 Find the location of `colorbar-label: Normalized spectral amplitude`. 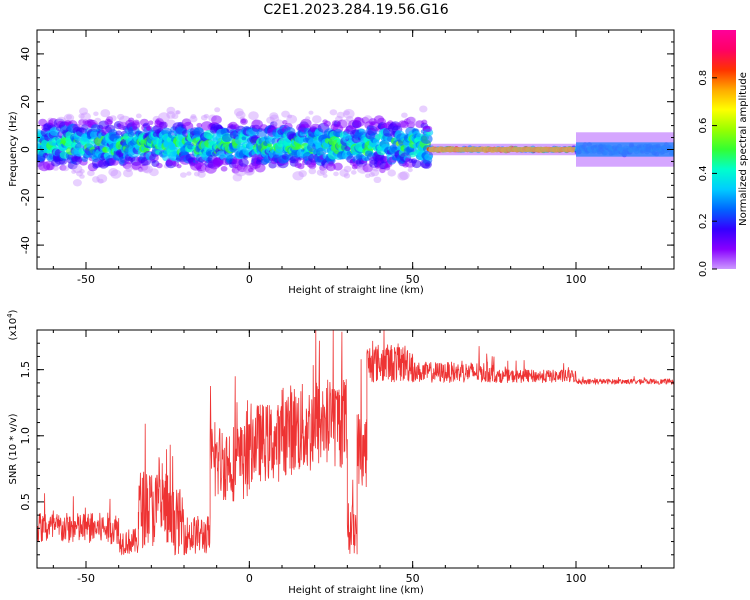

colorbar-label: Normalized spectral amplitude is located at coordinates (743, 149).